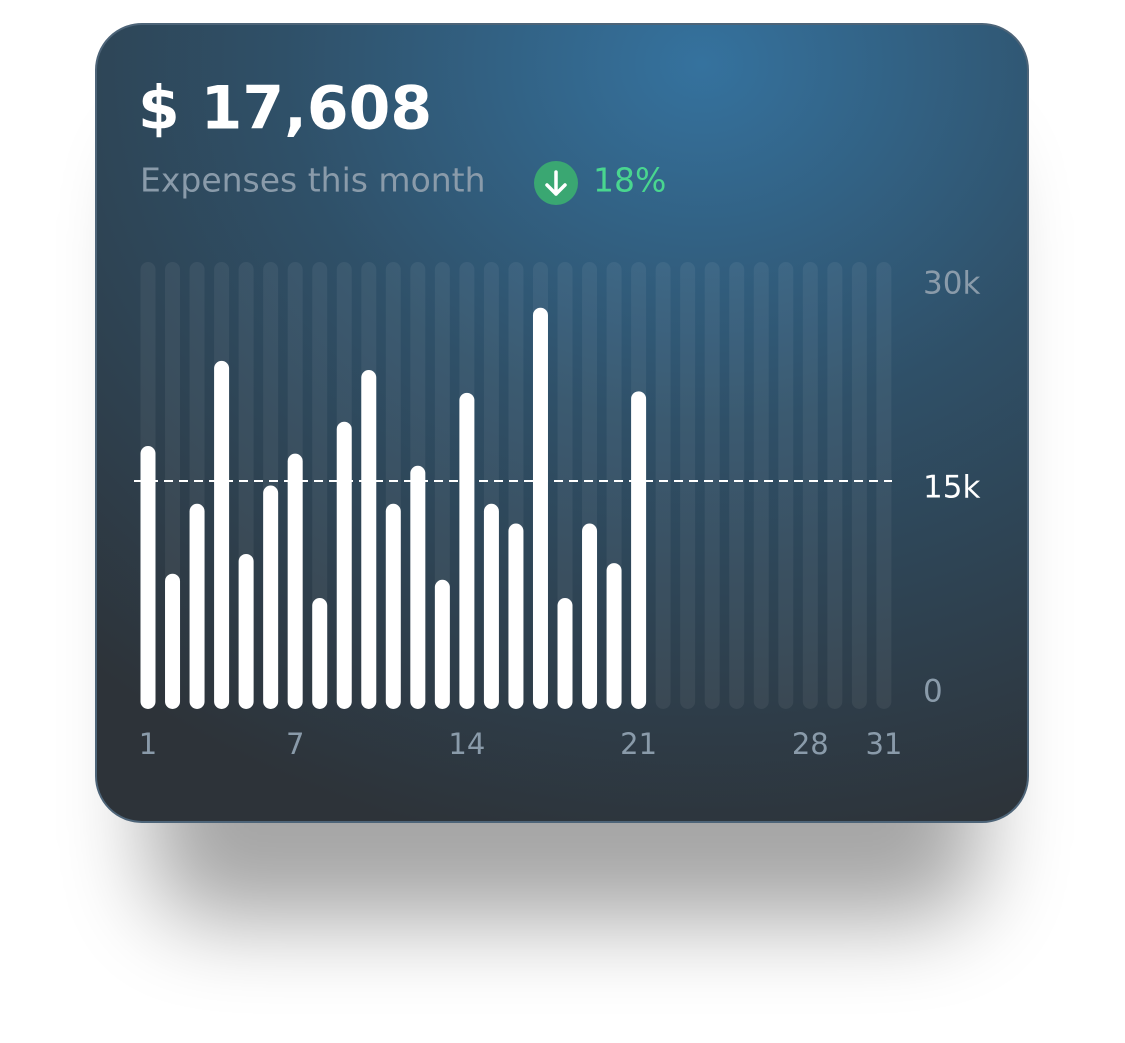 The width and height of the screenshot is (1125, 1043). What do you see at coordinates (313, 180) in the screenshot?
I see `subtitle: Expenses this month` at bounding box center [313, 180].